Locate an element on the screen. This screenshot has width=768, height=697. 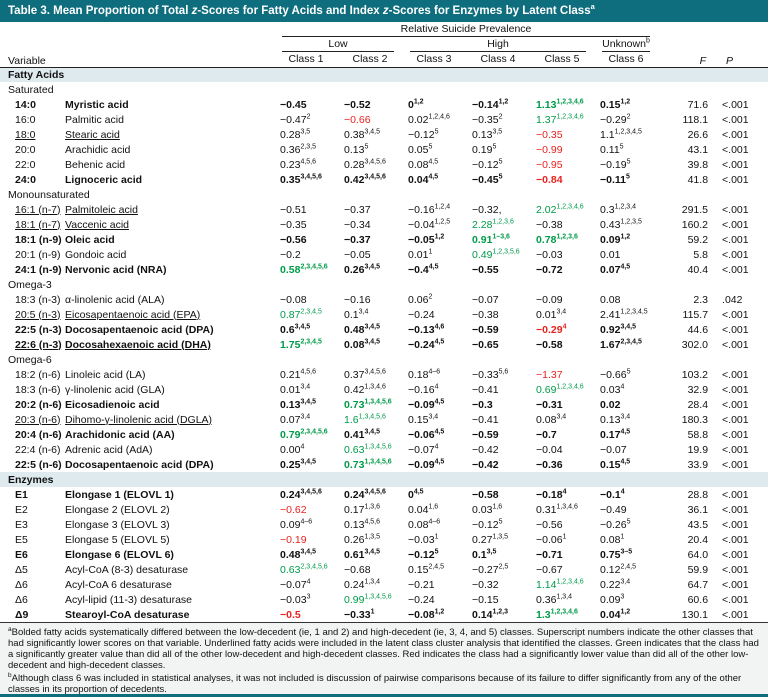
cell-f: 20.4 is located at coordinates (698, 539).